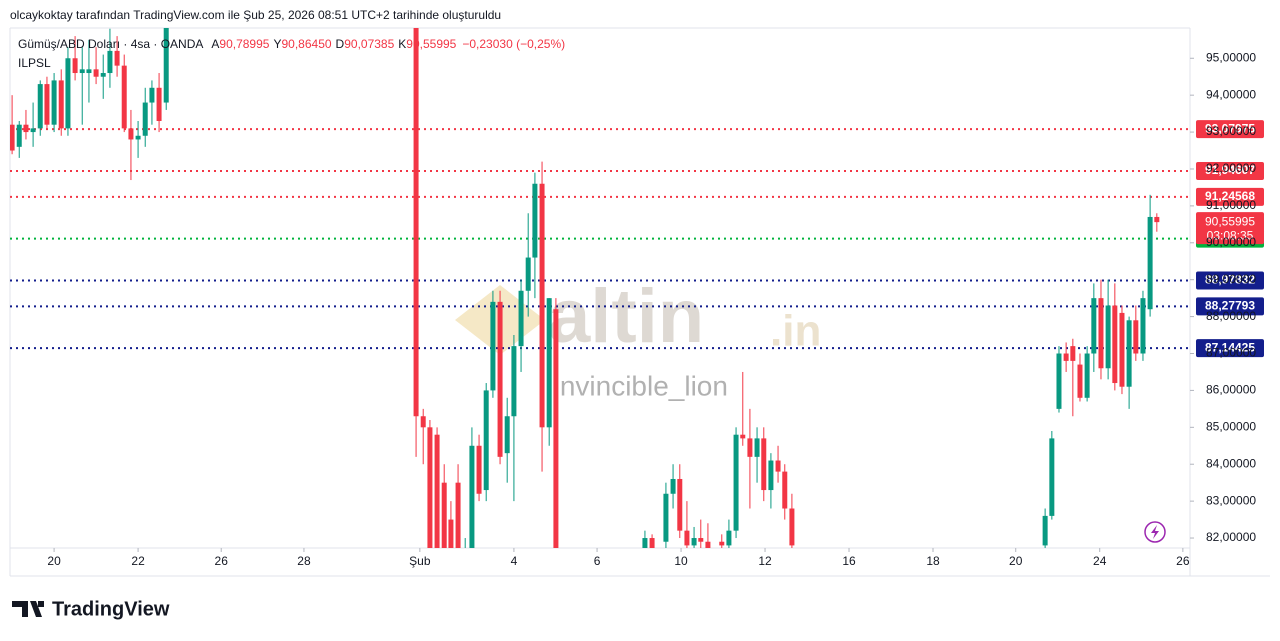 The image size is (1280, 641). Describe the element at coordinates (420, 561) in the screenshot. I see `x-tick-label: Şub` at that location.